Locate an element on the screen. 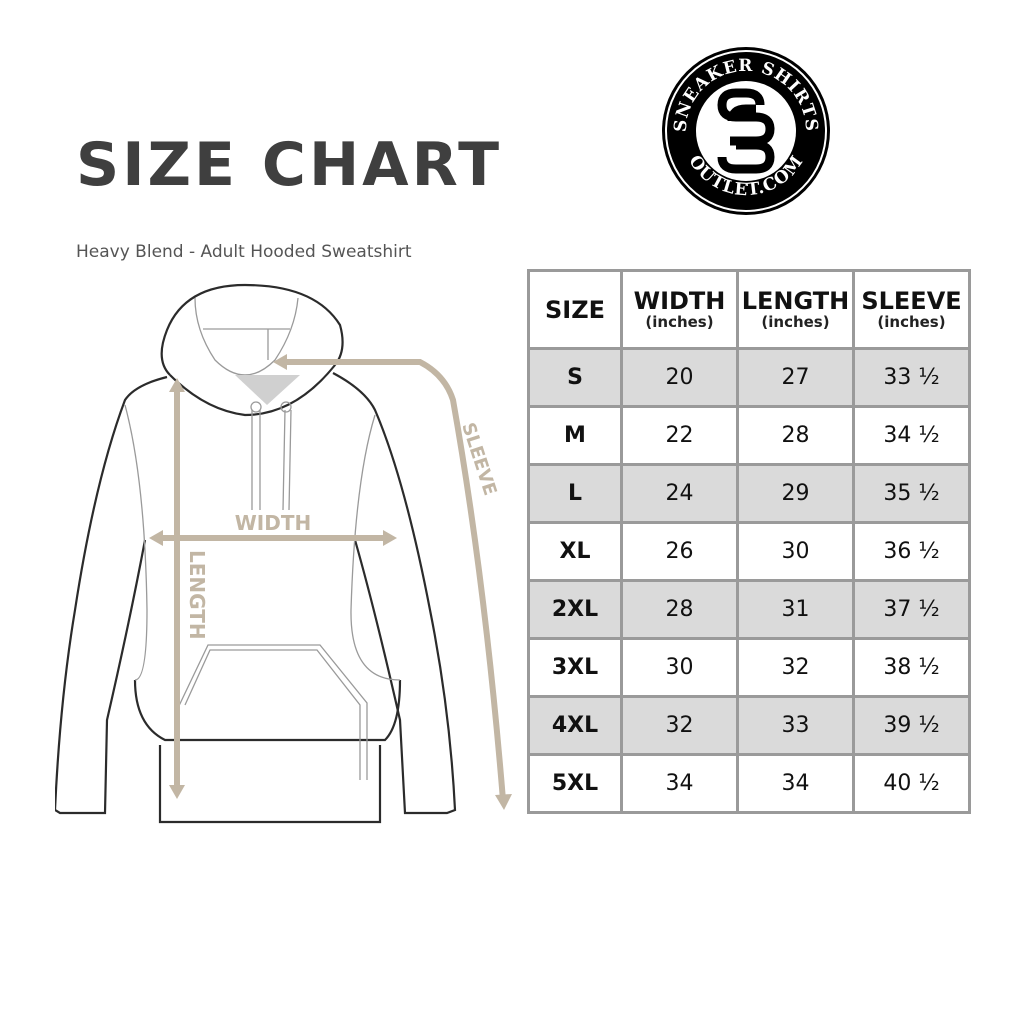 The image size is (1024, 1024). page-title: SIZE CHART is located at coordinates (289, 165).